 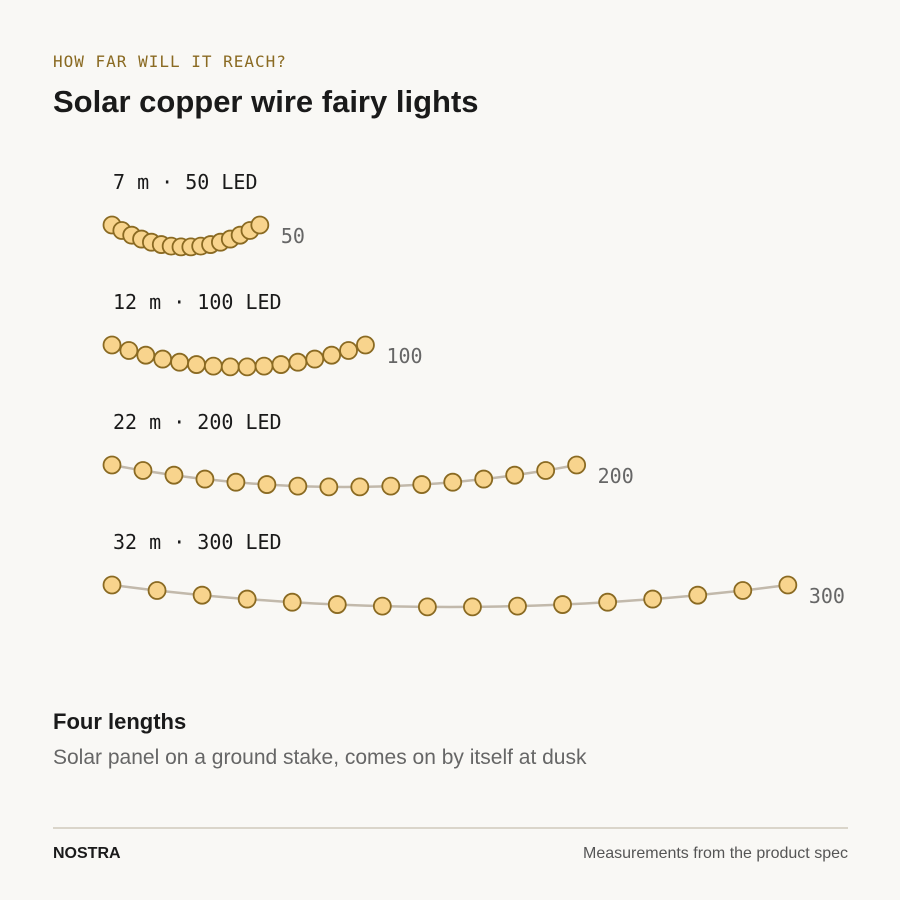 I want to click on source: Measurements from the product spec, so click(x=715, y=853).